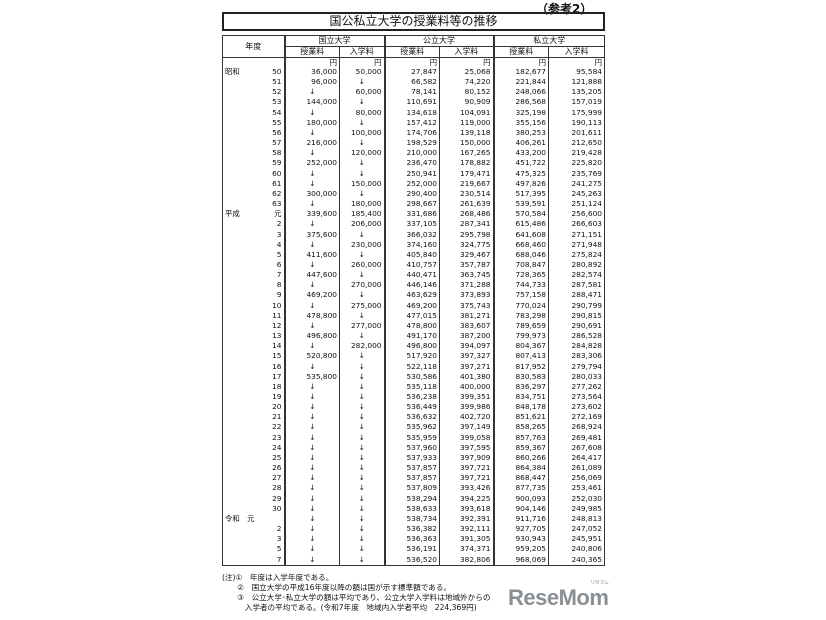 The width and height of the screenshot is (826, 620). Describe the element at coordinates (576, 468) in the screenshot. I see `cell-private-admission: 261,089` at that location.